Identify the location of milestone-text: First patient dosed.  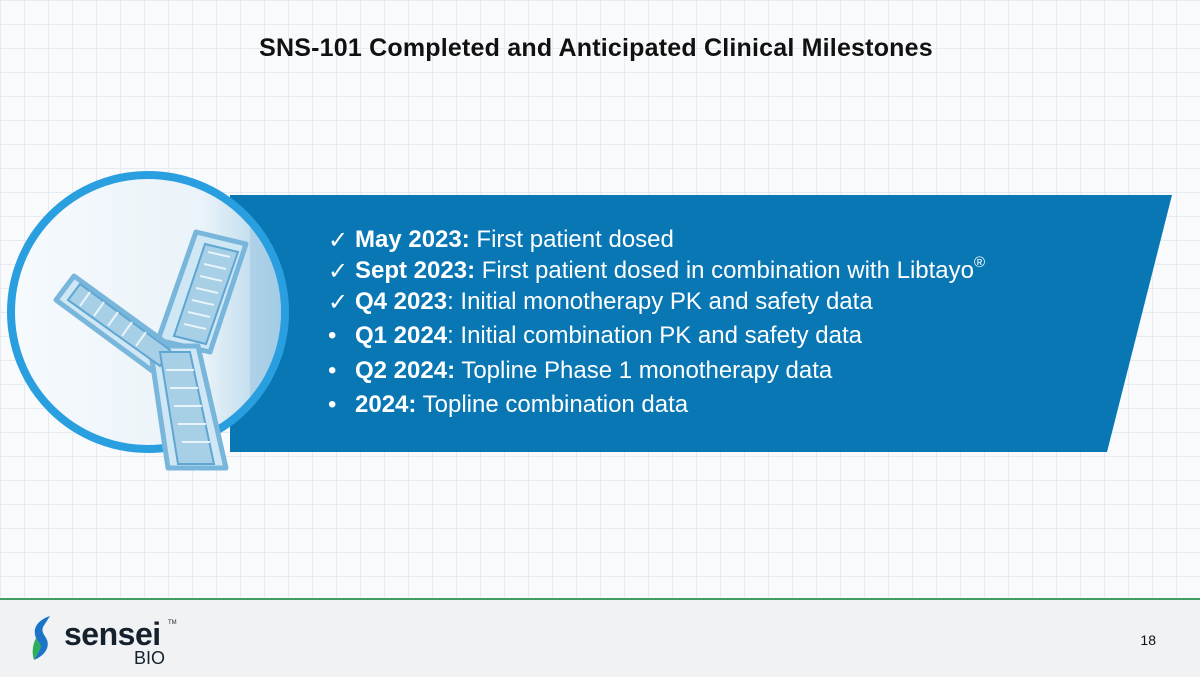
(571, 239).